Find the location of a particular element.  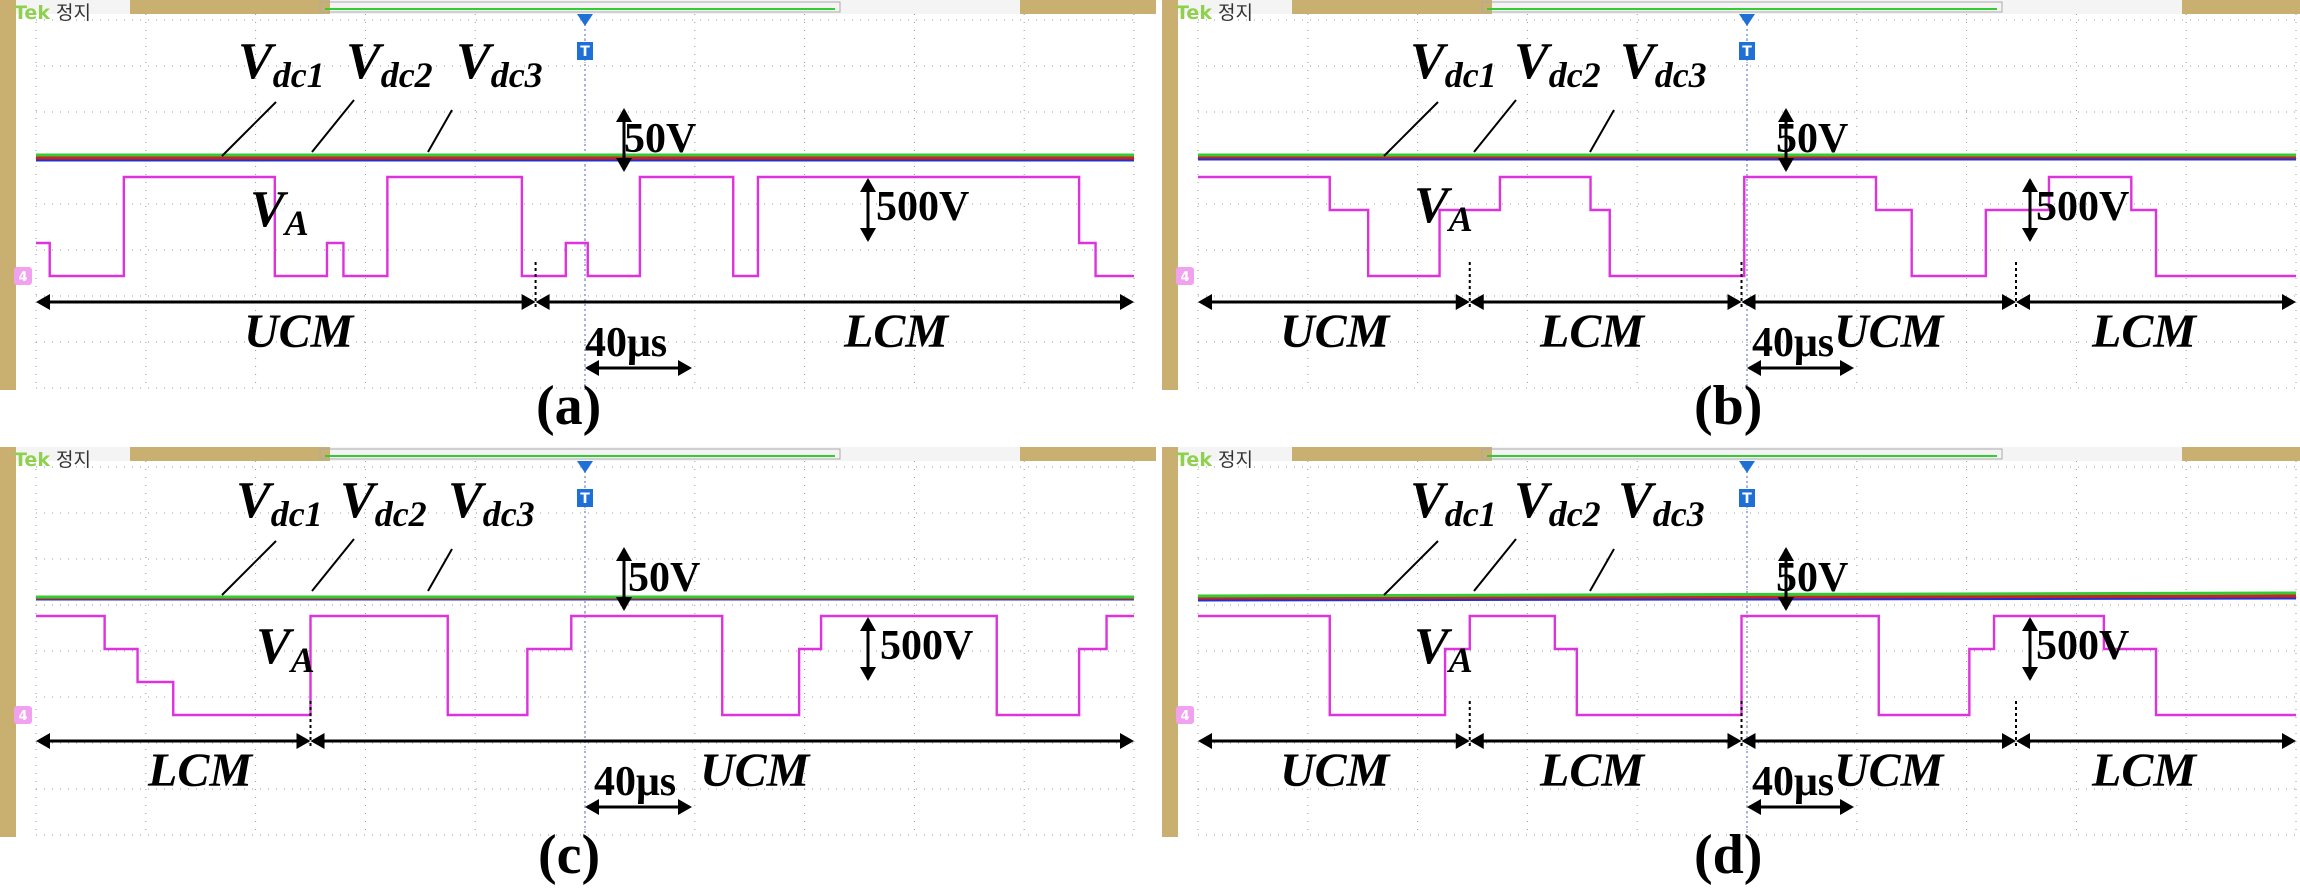

panel-caption: (a) is located at coordinates (569, 406).